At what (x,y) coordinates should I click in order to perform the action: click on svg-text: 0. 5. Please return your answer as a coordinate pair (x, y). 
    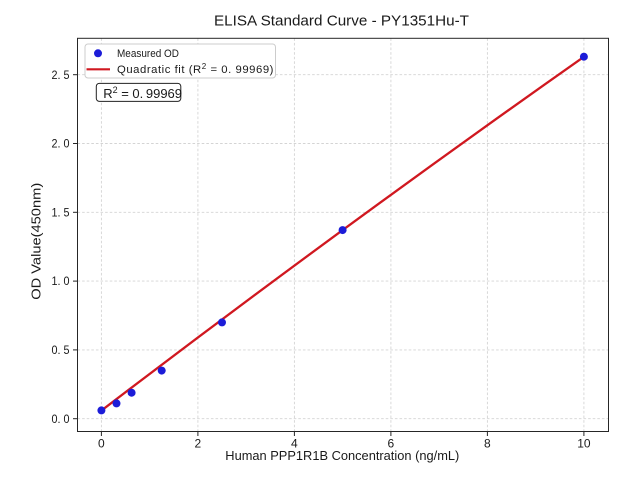
    Looking at the image, I should click on (61, 350).